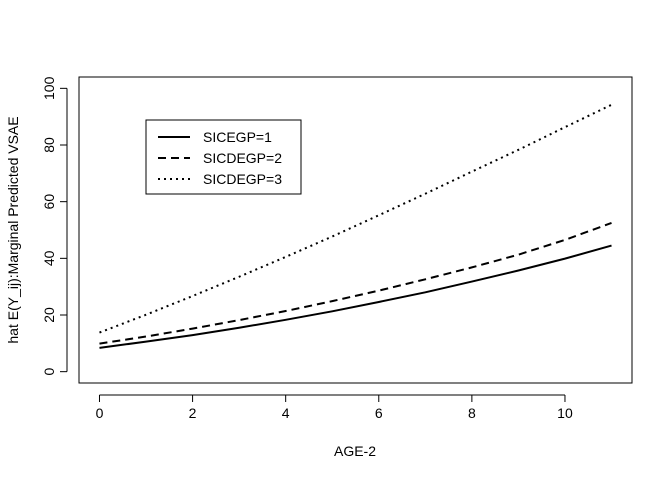 This screenshot has height=480, width=672. Describe the element at coordinates (13, 229) in the screenshot. I see `y-axis-title: hat E(Y_ij):Marginal Predicted VSAE` at that location.